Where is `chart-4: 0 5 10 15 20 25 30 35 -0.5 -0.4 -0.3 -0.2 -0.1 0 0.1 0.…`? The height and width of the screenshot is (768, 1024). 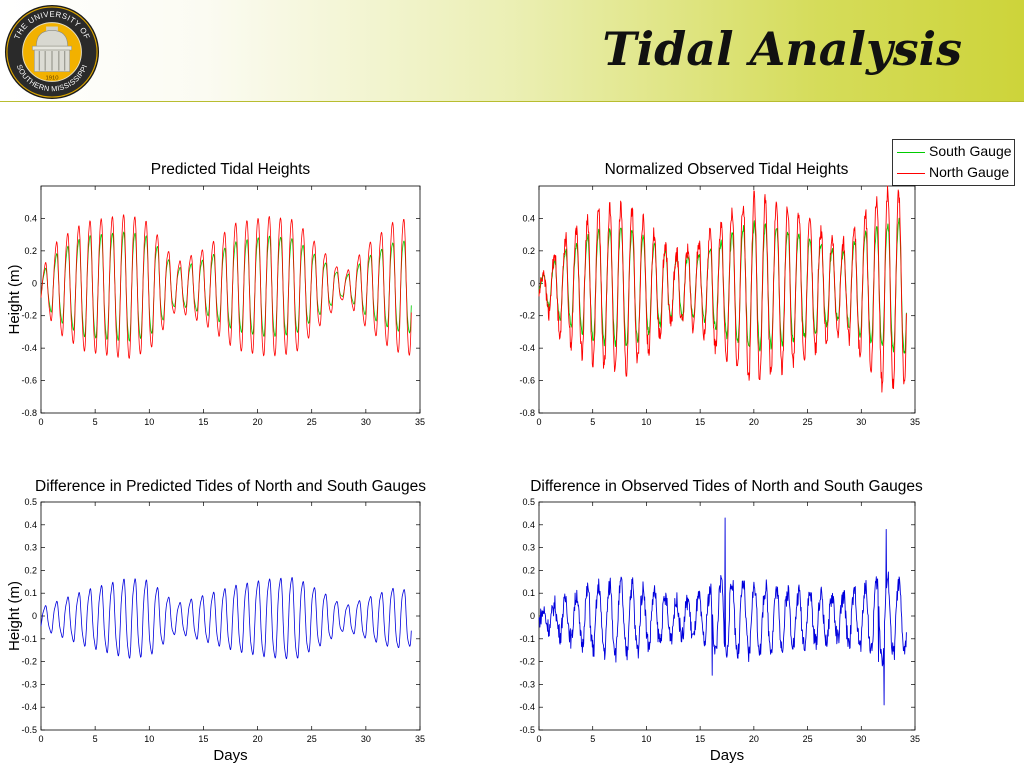 chart-4: 0 5 10 15 20 25 30 35 -0.5 -0.4 -0.3 -0.2 -0.1 0 0.1 0.… is located at coordinates (719, 630).